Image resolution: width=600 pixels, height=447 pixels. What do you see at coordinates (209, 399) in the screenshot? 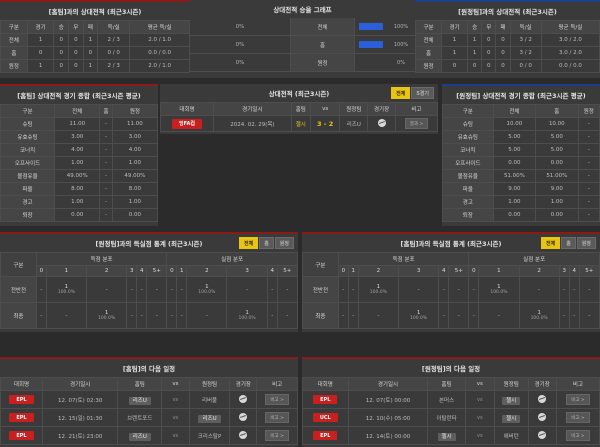
I see `away-team: 리버풀` at bounding box center [209, 399].